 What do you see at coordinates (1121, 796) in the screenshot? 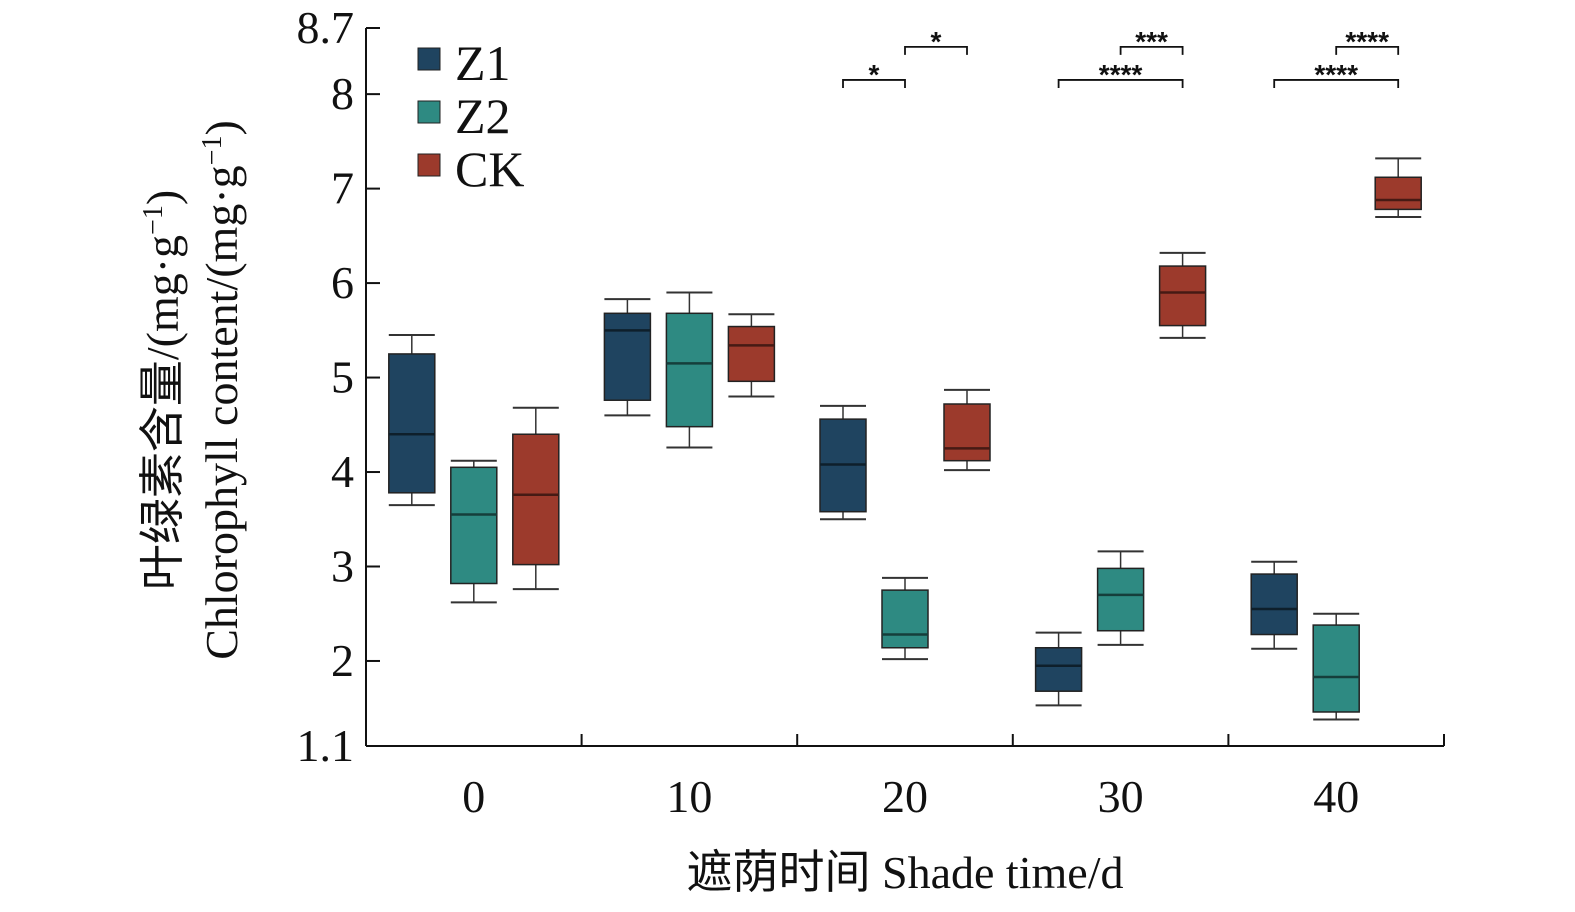
I see `x-tick-label: 30` at bounding box center [1121, 796].